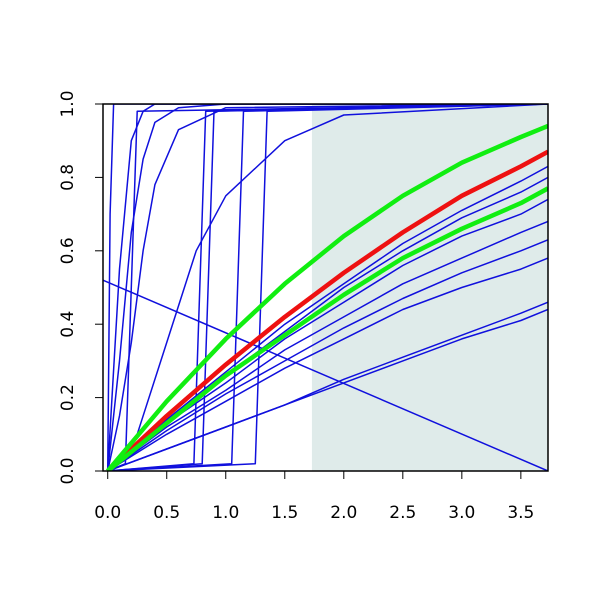 The image size is (600, 600). What do you see at coordinates (107, 513) in the screenshot?
I see `x-tick-label: 0.0` at bounding box center [107, 513].